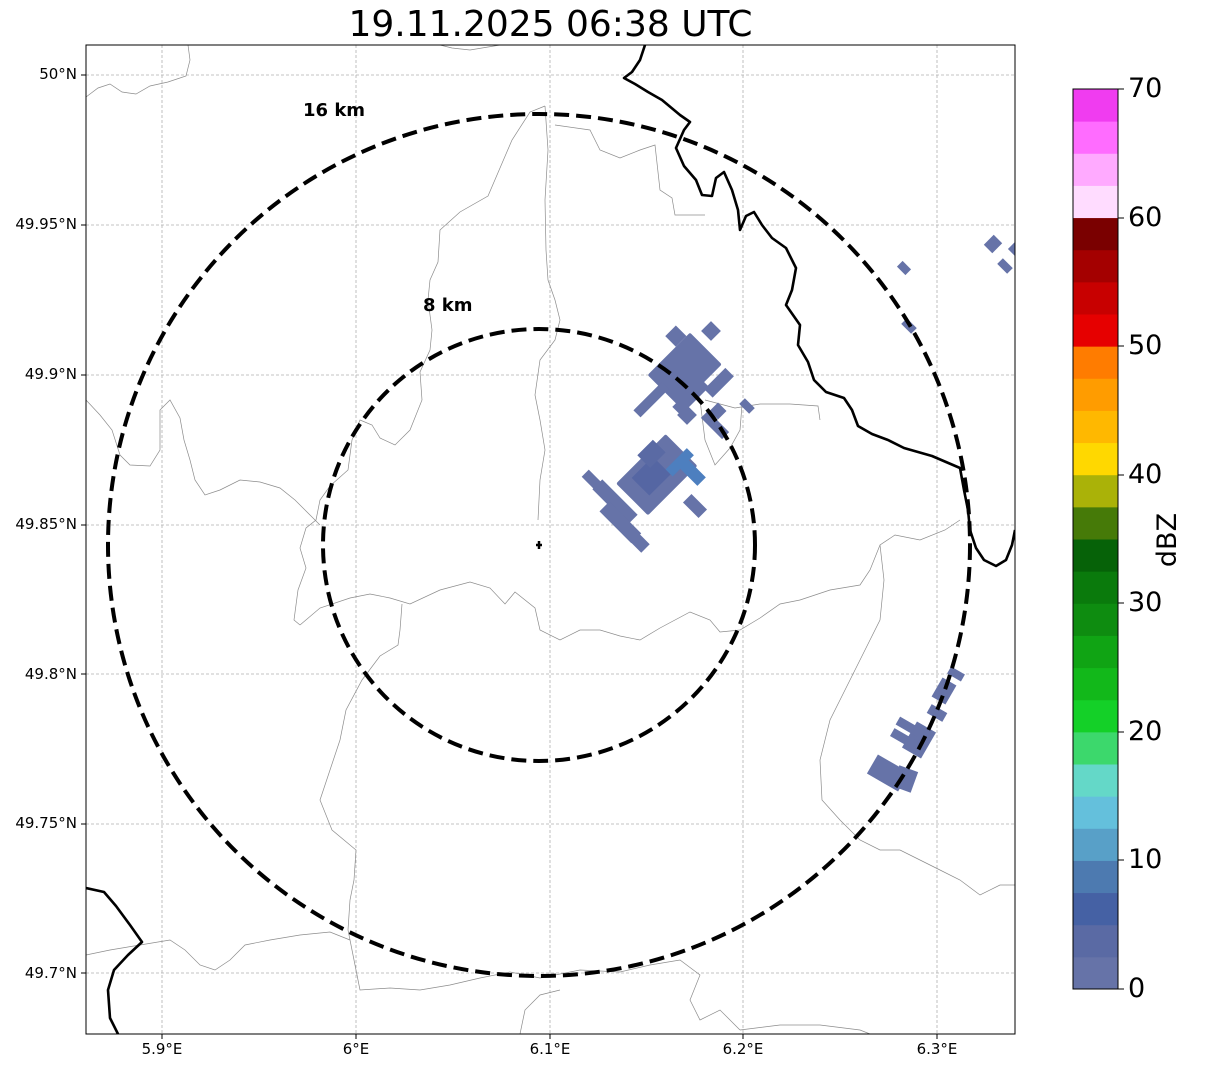 This screenshot has width=1207, height=1069. Describe the element at coordinates (640, 995) in the screenshot. I see `border-south` at that location.